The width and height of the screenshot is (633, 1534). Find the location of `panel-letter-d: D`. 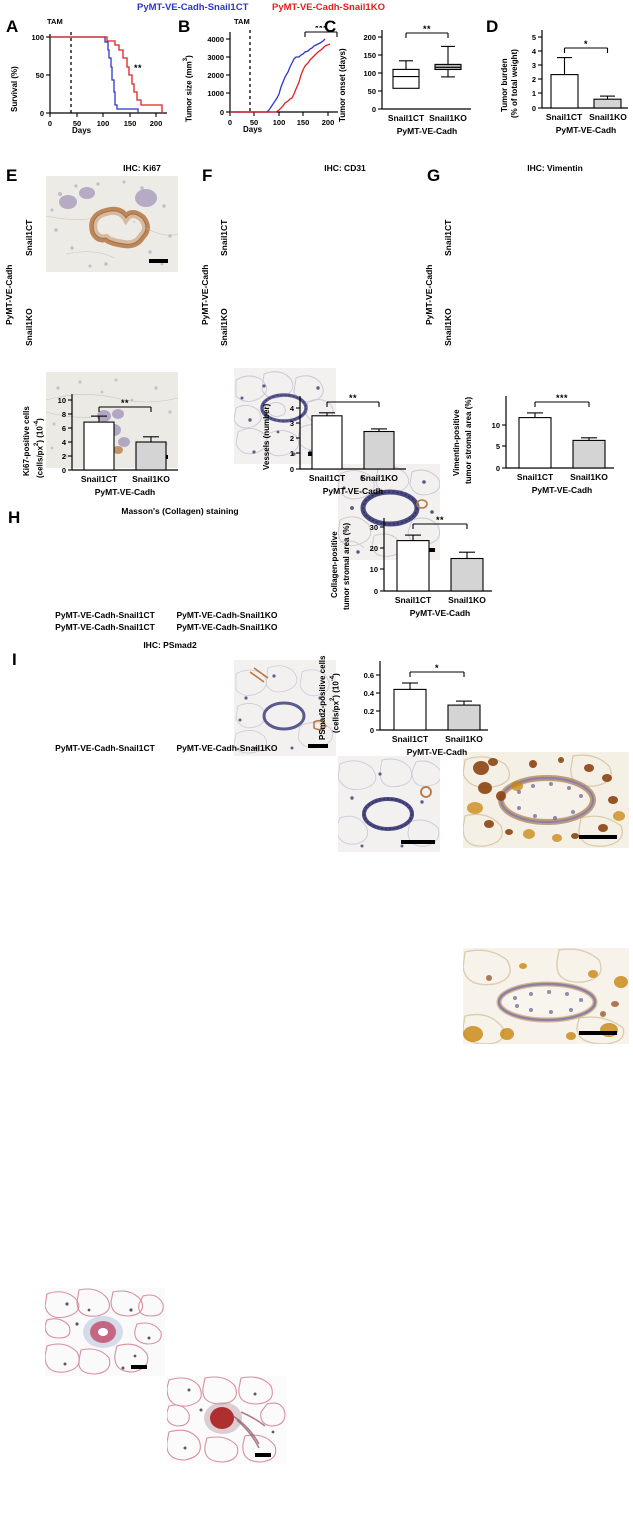

panel-letter-d: D is located at coordinates (492, 26).